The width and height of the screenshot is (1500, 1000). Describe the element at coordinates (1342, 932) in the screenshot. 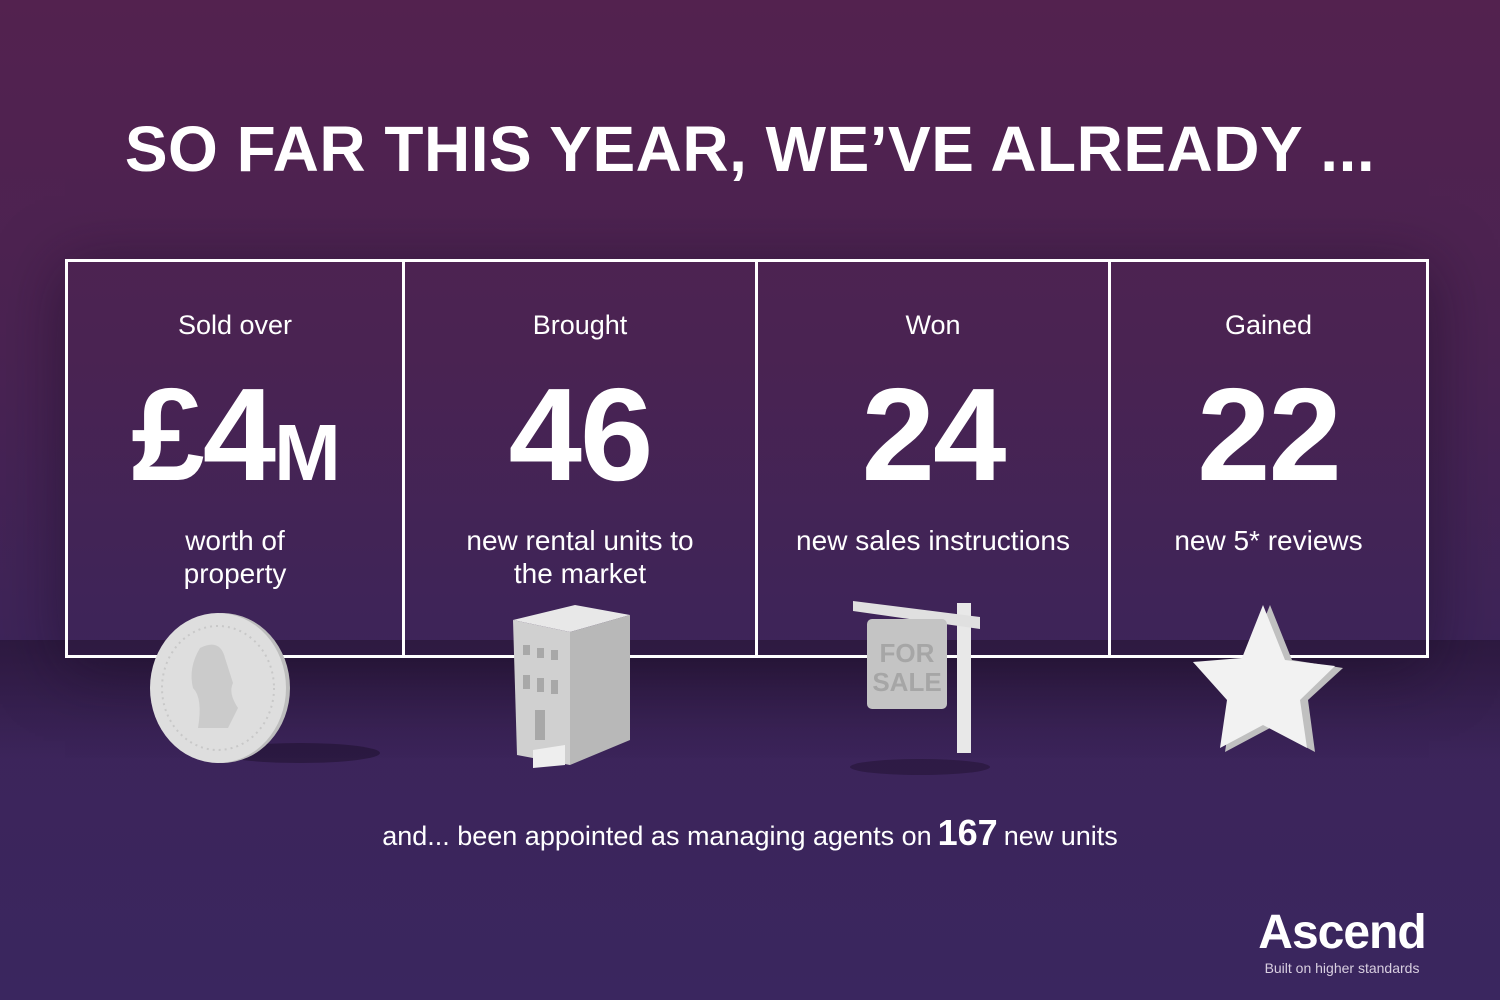

I see `logo-brand: Ascend` at that location.